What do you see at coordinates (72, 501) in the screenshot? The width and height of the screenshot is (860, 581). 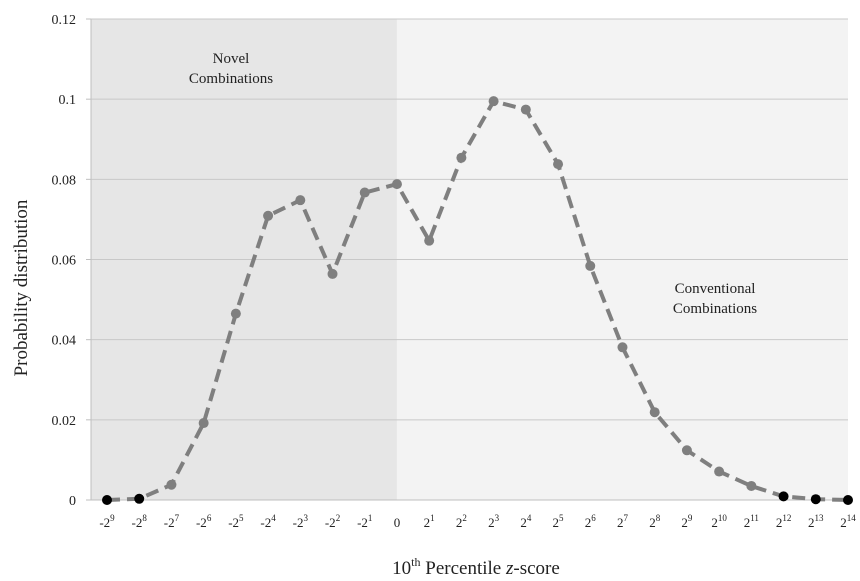 I see `y-tick-label: 0` at bounding box center [72, 501].